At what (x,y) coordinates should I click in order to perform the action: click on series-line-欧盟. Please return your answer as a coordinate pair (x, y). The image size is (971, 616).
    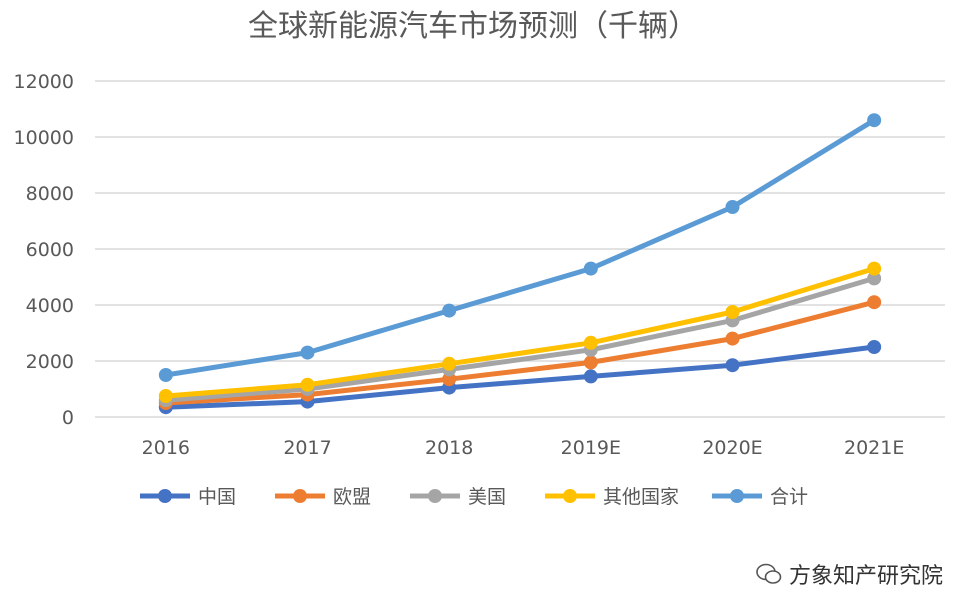
    Looking at the image, I should click on (520, 352).